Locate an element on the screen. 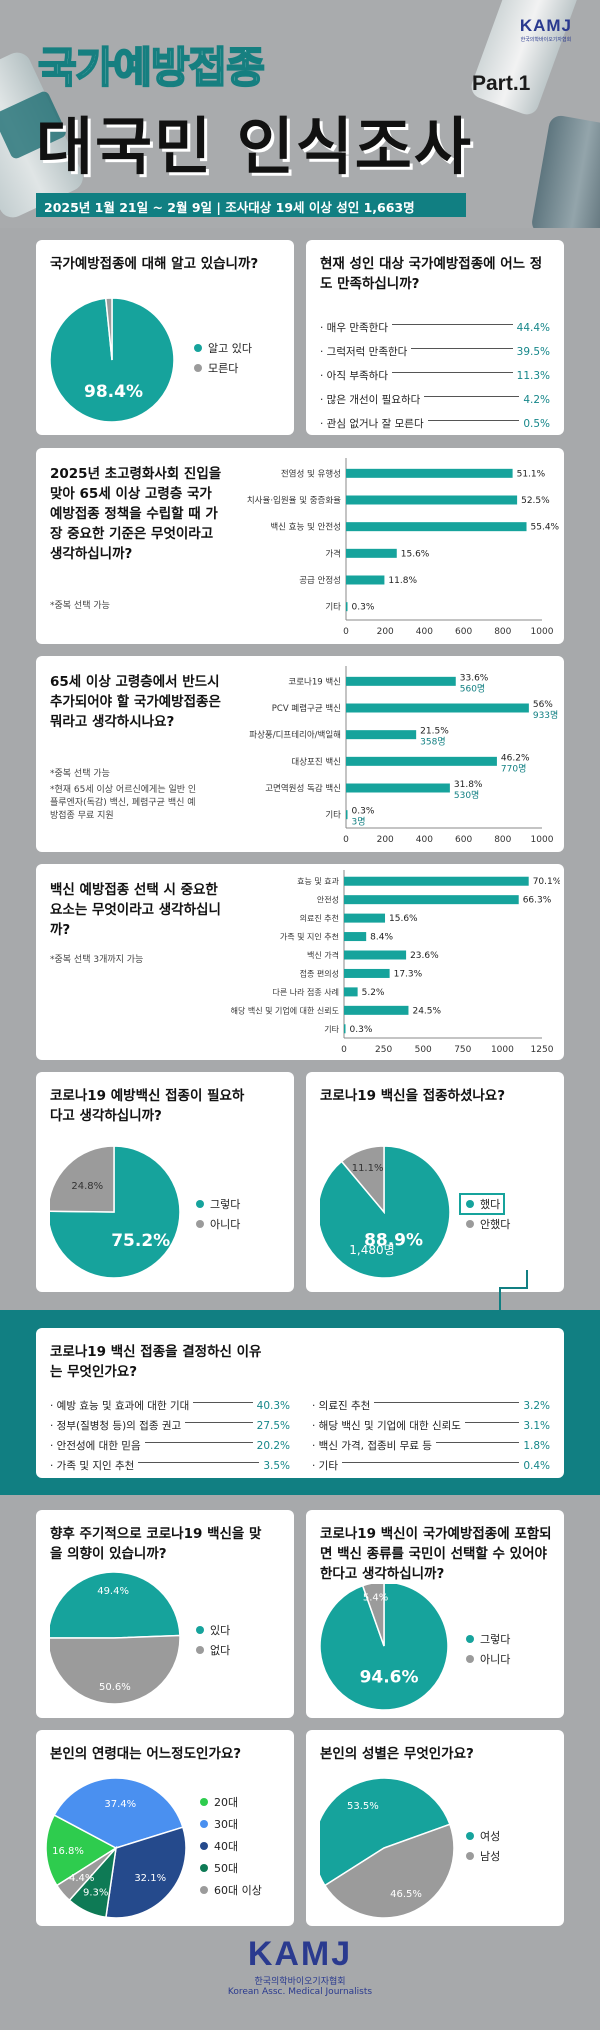  bar-pct-q5-7: 24.5% is located at coordinates (426, 1011).